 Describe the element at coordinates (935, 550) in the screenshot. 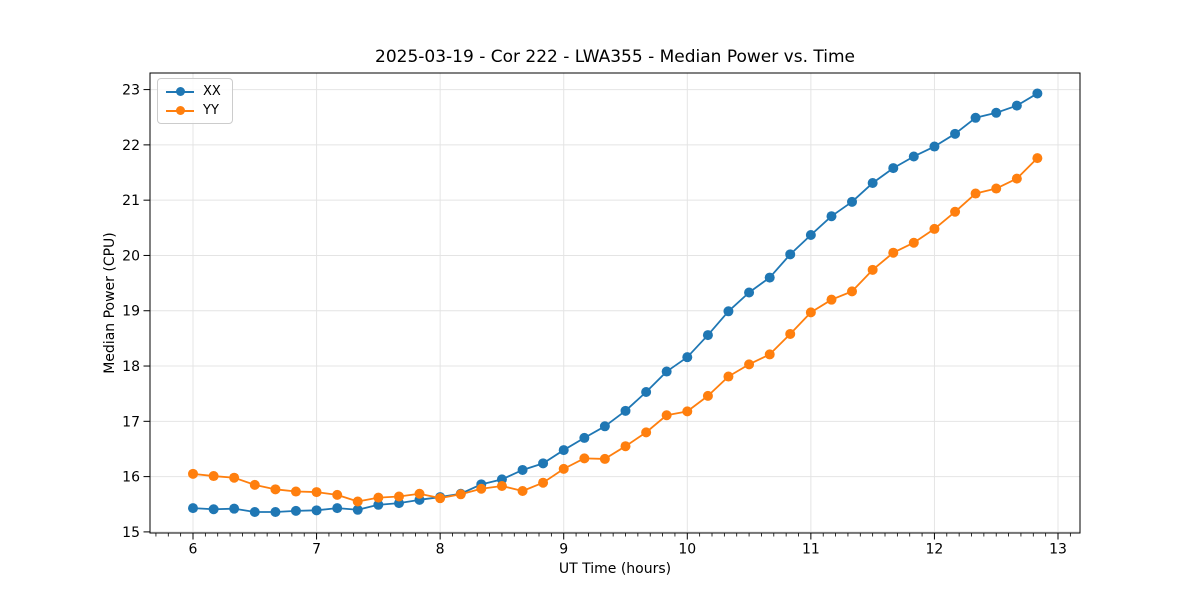

I see `x-tick-label: 12` at that location.